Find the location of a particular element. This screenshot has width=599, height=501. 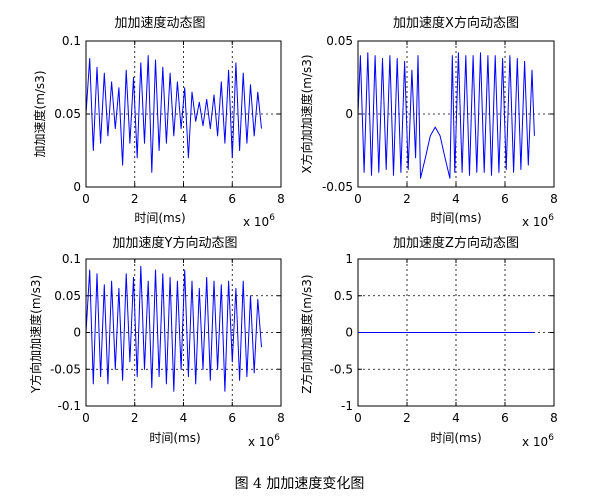

chart-title-1: 加加速度动态图 is located at coordinates (159, 23).